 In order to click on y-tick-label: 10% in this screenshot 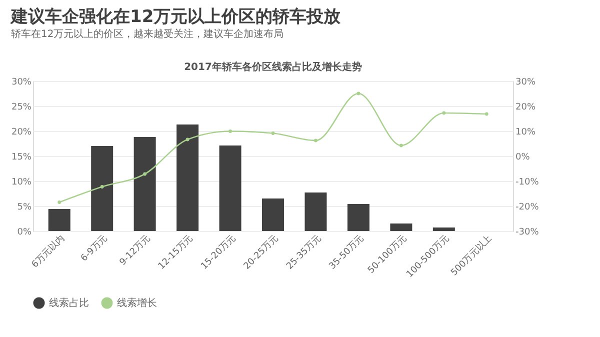, I will do `click(21, 183)`.